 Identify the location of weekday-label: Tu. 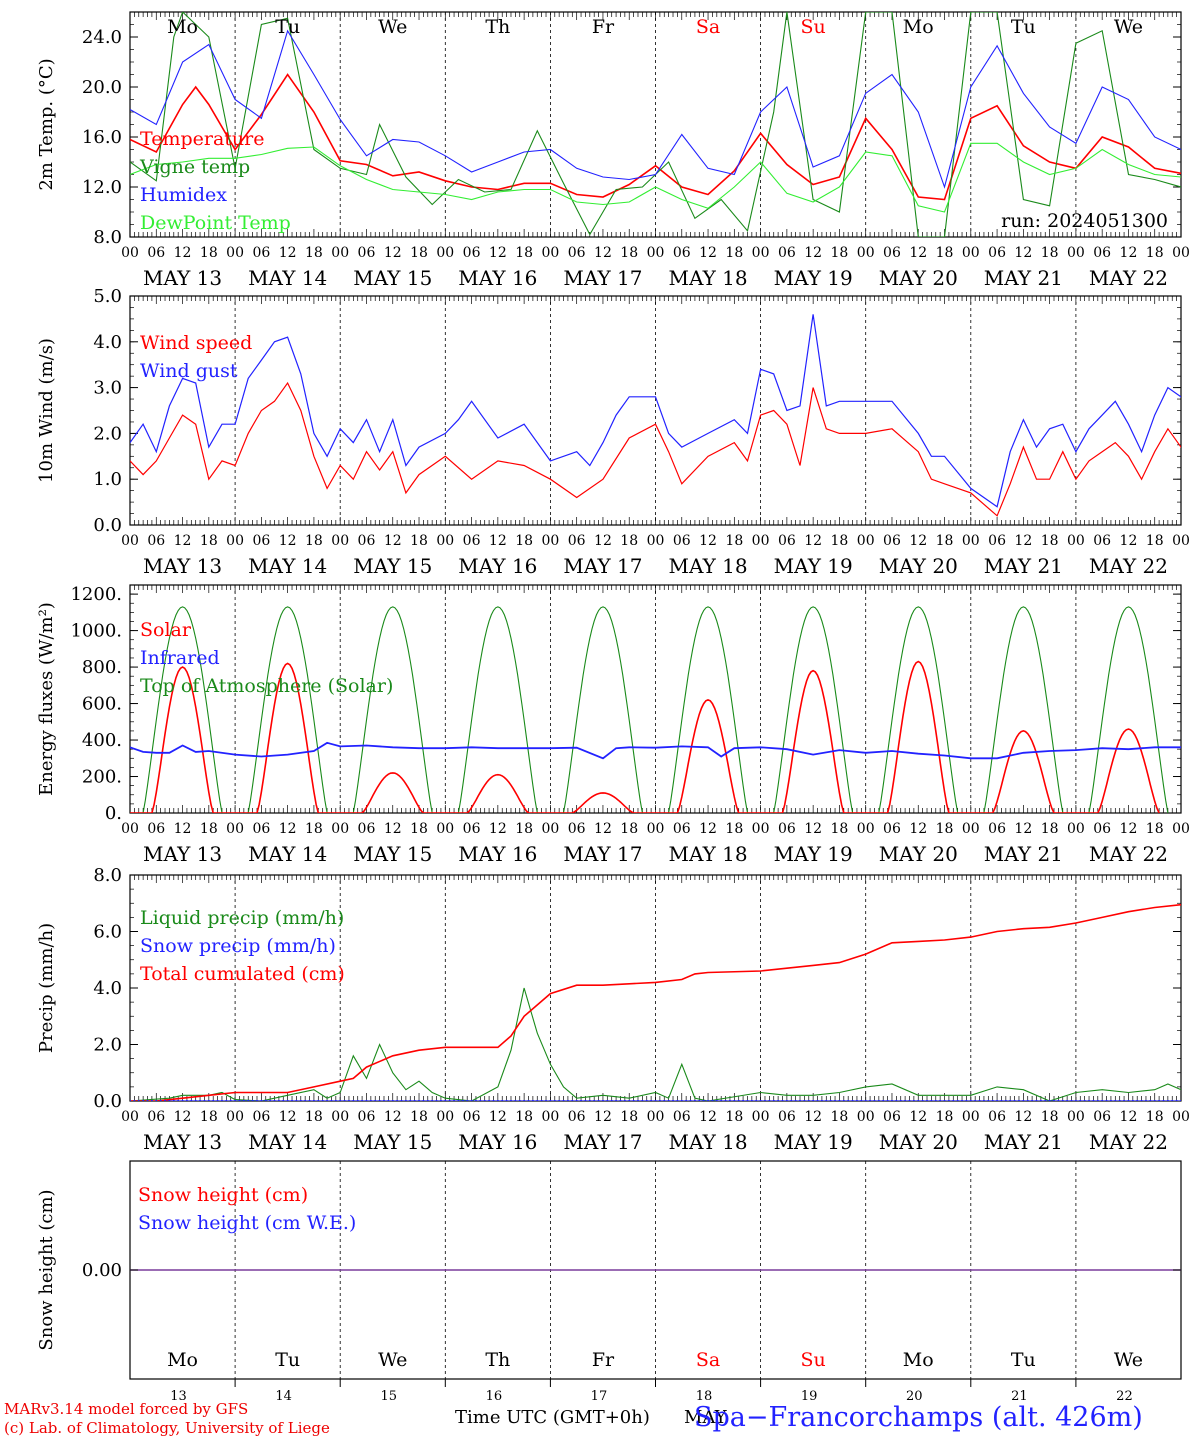
(287, 27).